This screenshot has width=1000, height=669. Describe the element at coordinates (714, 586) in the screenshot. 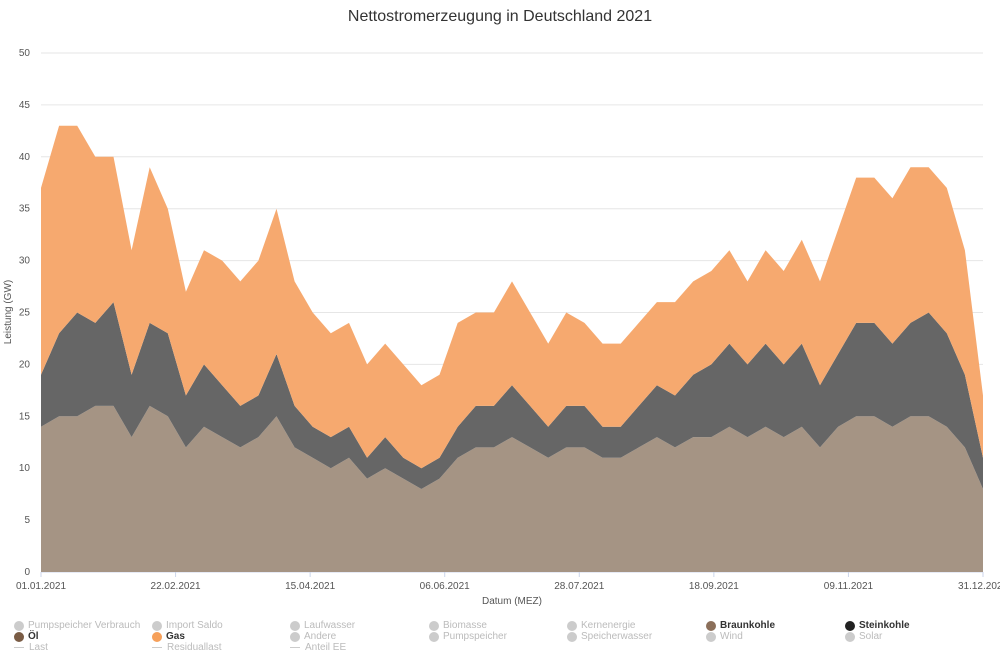

I see `x-tick-label: 18.09.2021` at that location.